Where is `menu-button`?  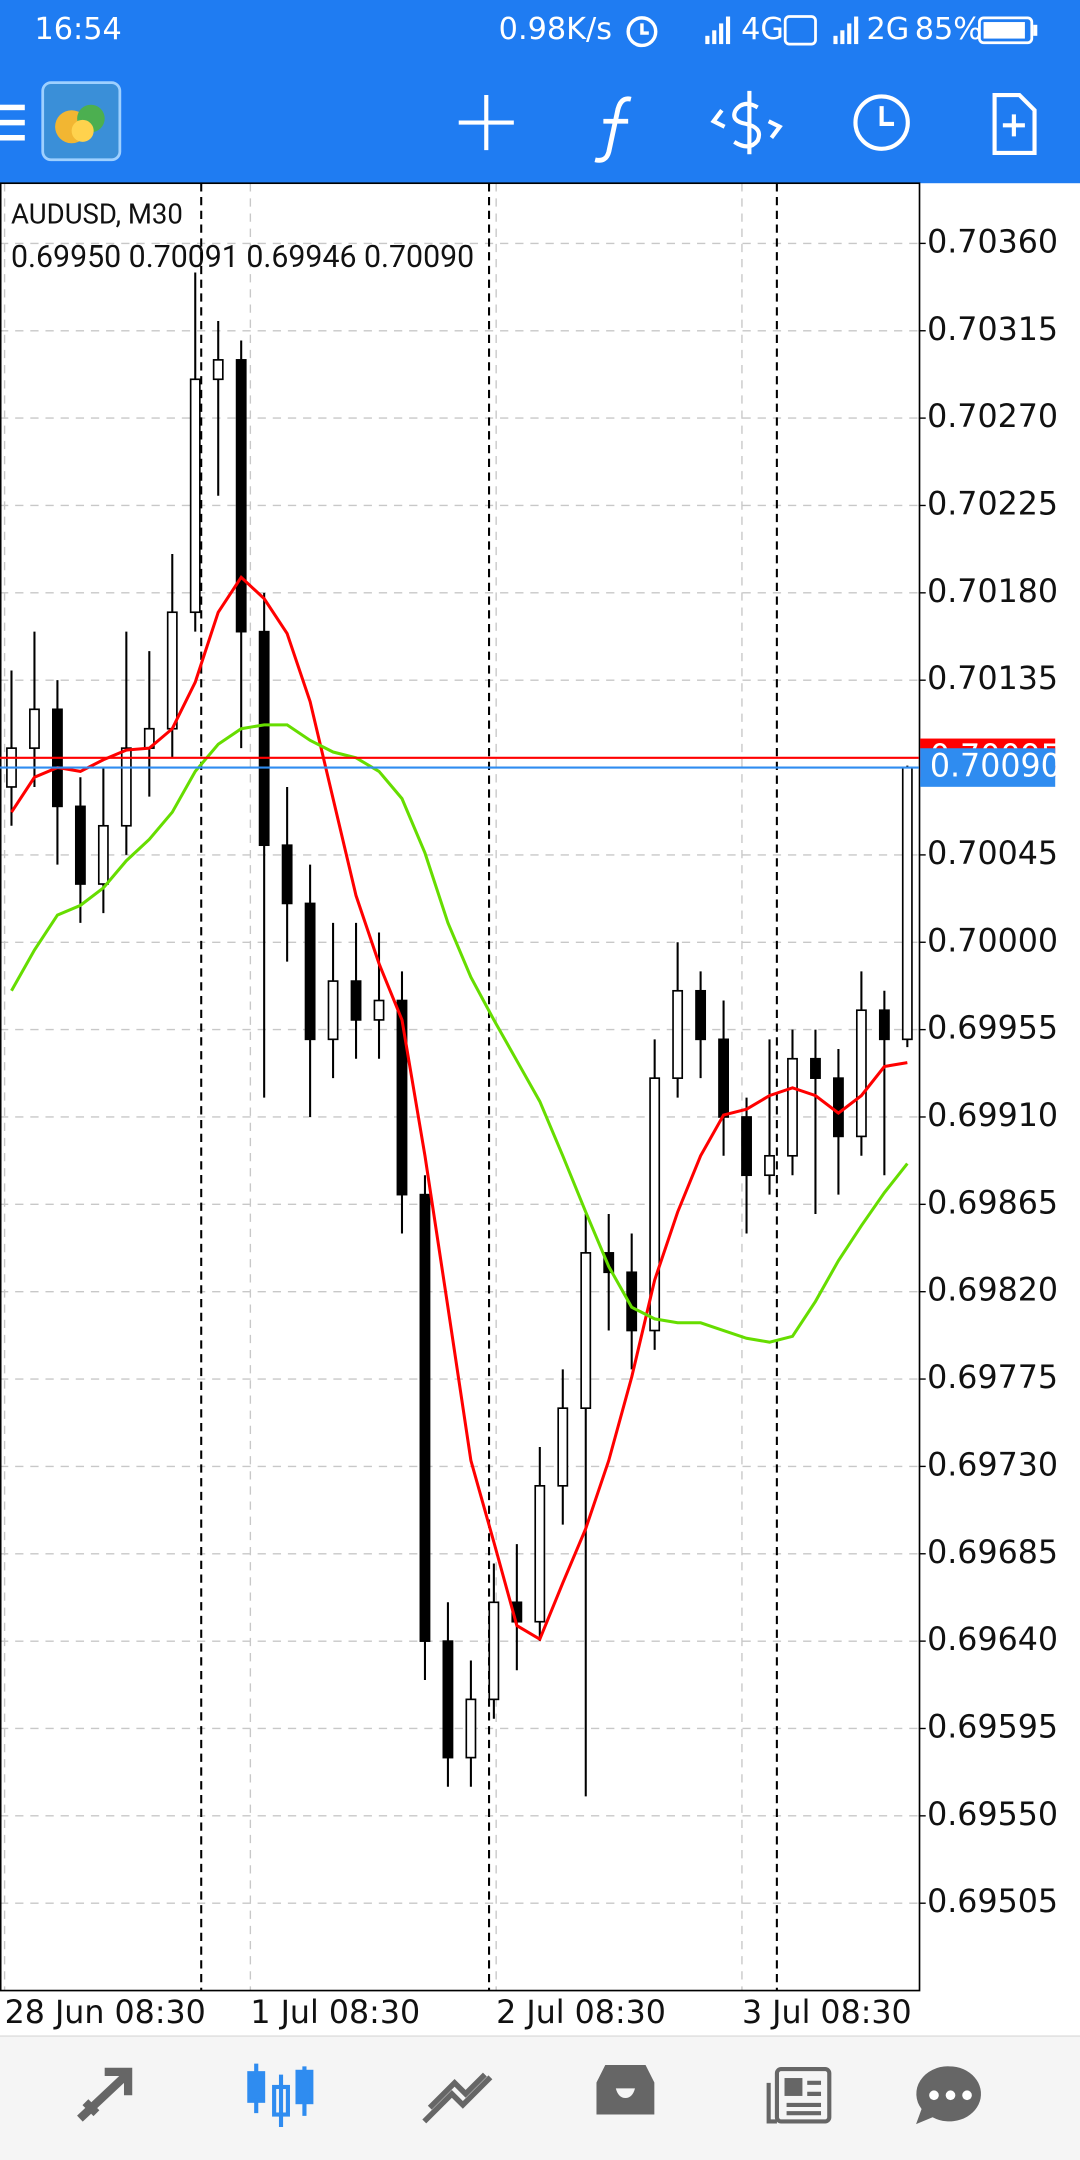
menu-button is located at coordinates (12, 122).